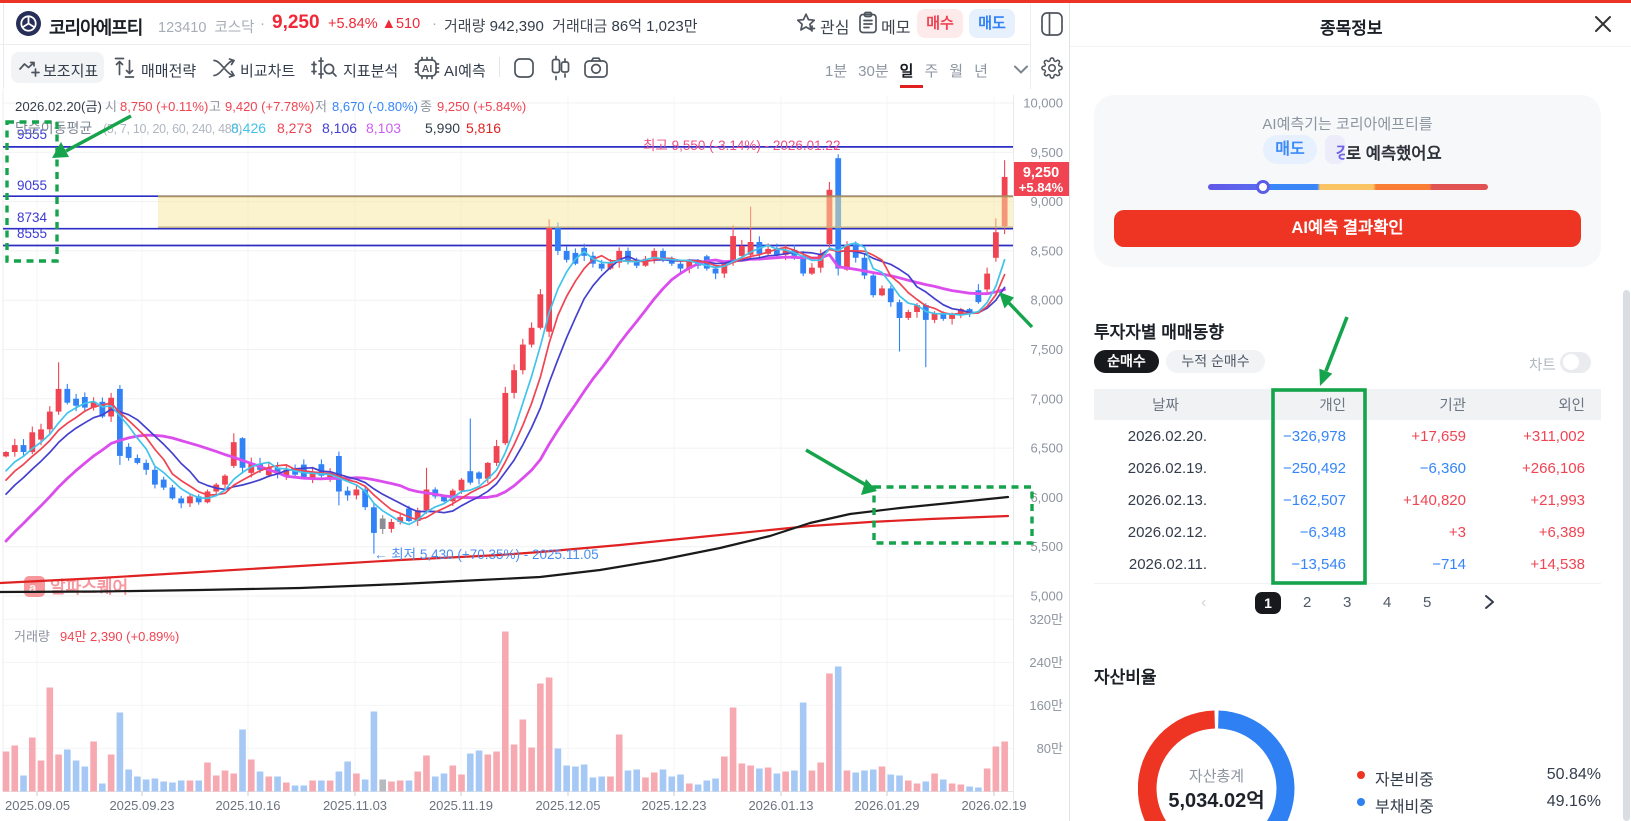 The height and width of the screenshot is (821, 1631). I want to click on svg-text: 2025.11.19, so click(461, 805).